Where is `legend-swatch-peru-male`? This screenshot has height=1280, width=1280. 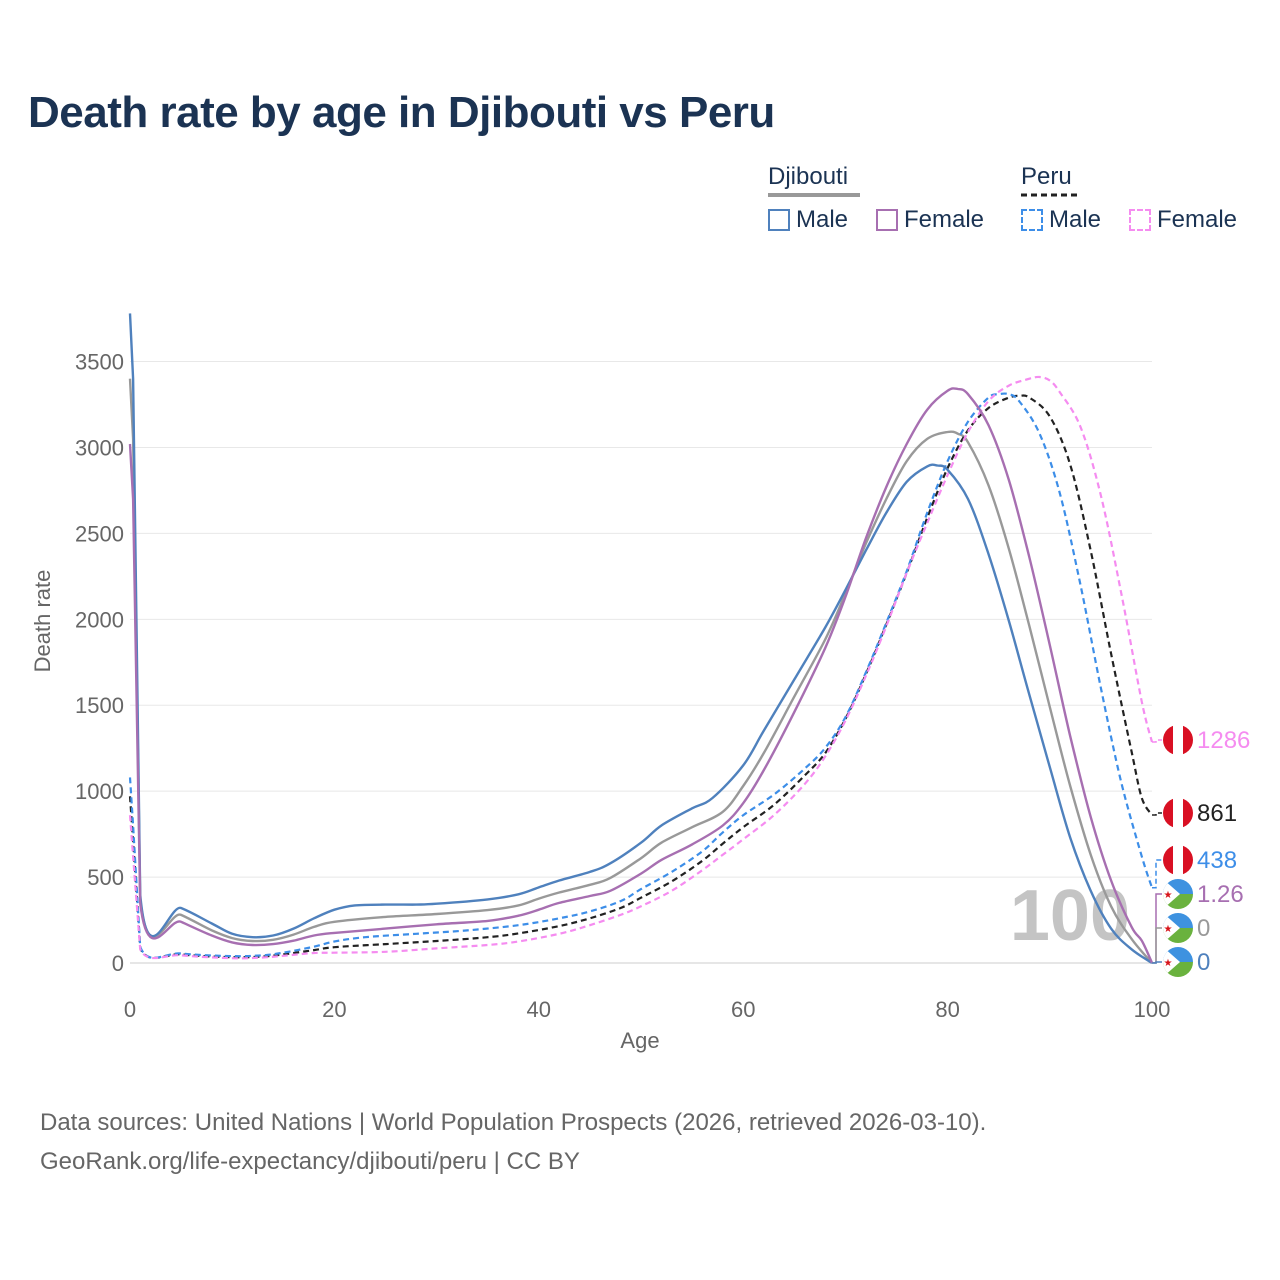
legend-swatch-peru-male is located at coordinates (1032, 220).